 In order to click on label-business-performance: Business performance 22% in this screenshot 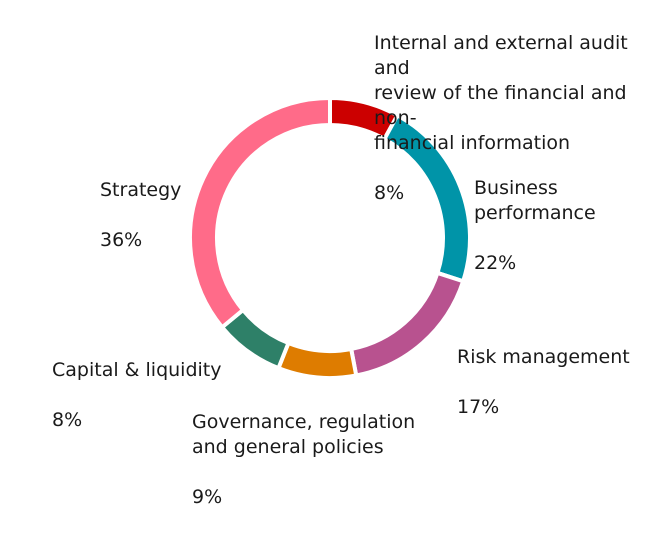, I will do `click(535, 226)`.